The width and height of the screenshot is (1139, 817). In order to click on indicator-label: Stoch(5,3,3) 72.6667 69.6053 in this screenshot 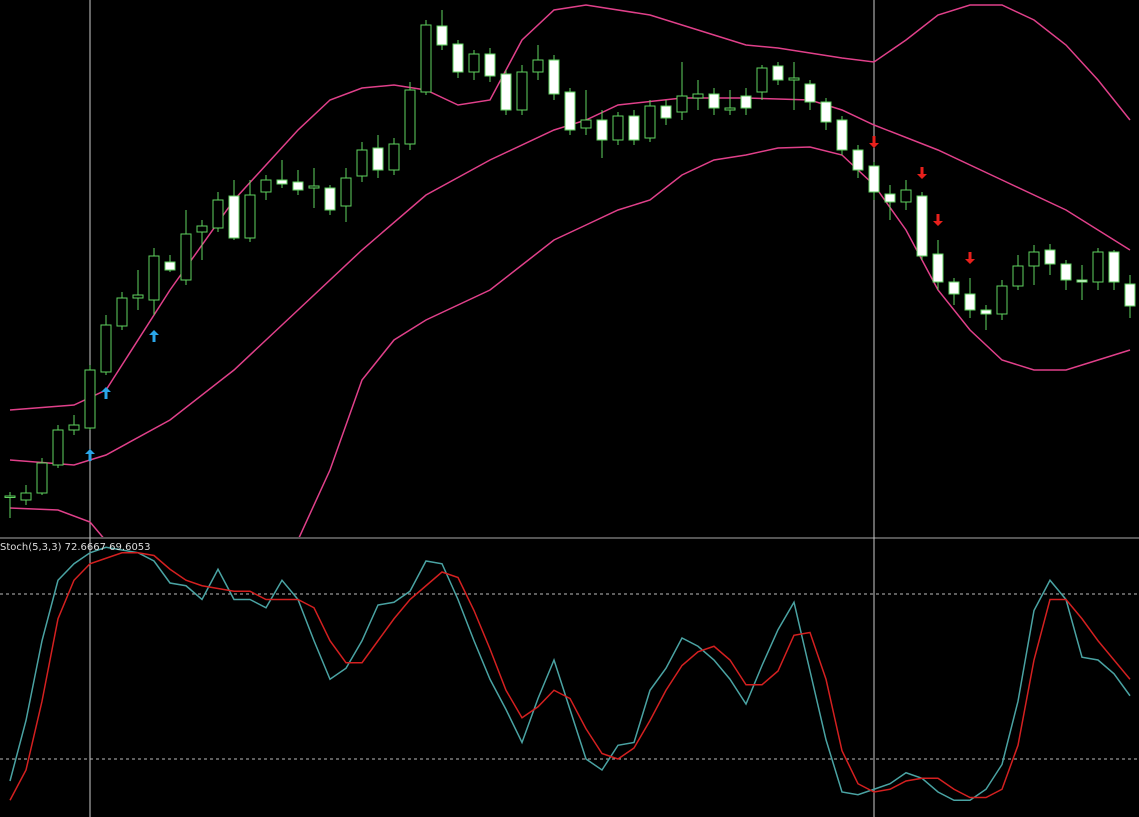, I will do `click(75, 547)`.